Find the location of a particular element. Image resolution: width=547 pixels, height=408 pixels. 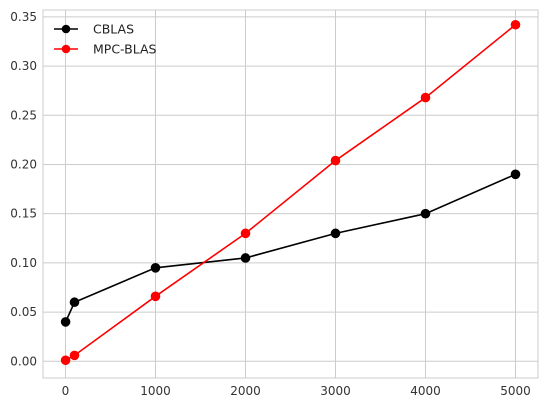

legend-item: MPC-BLAS is located at coordinates (105, 49).